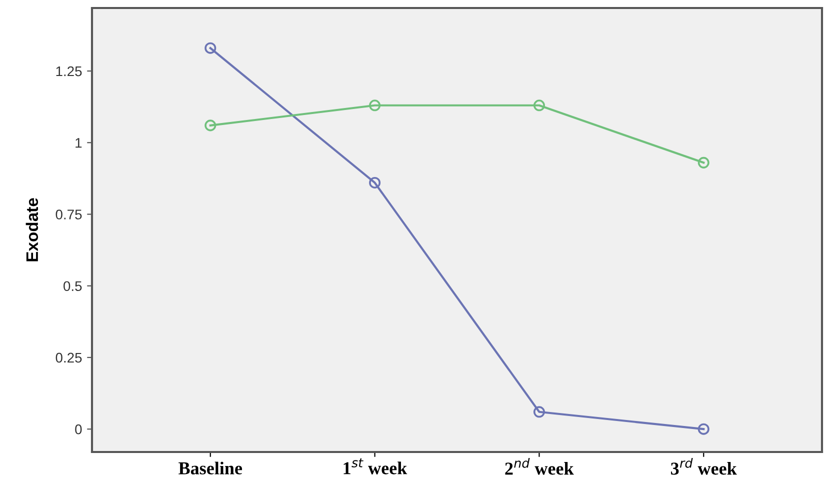  What do you see at coordinates (376, 466) in the screenshot?
I see `x-tick-label: 1$^{st}$ week` at bounding box center [376, 466].